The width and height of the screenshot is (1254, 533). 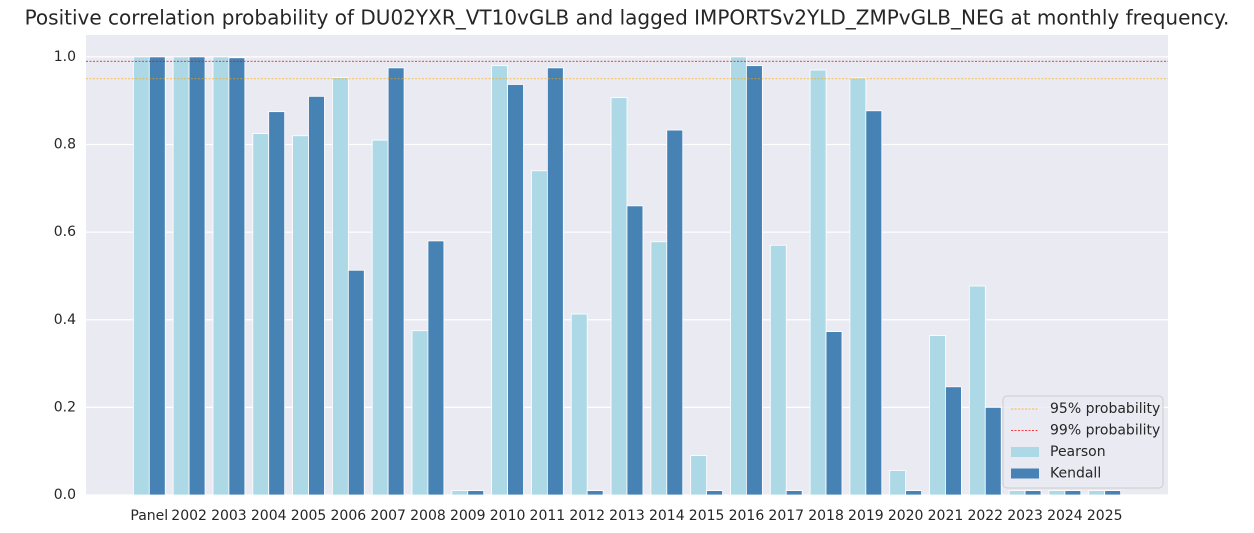 I want to click on y-tick-label: 0.8, so click(x=65, y=145).